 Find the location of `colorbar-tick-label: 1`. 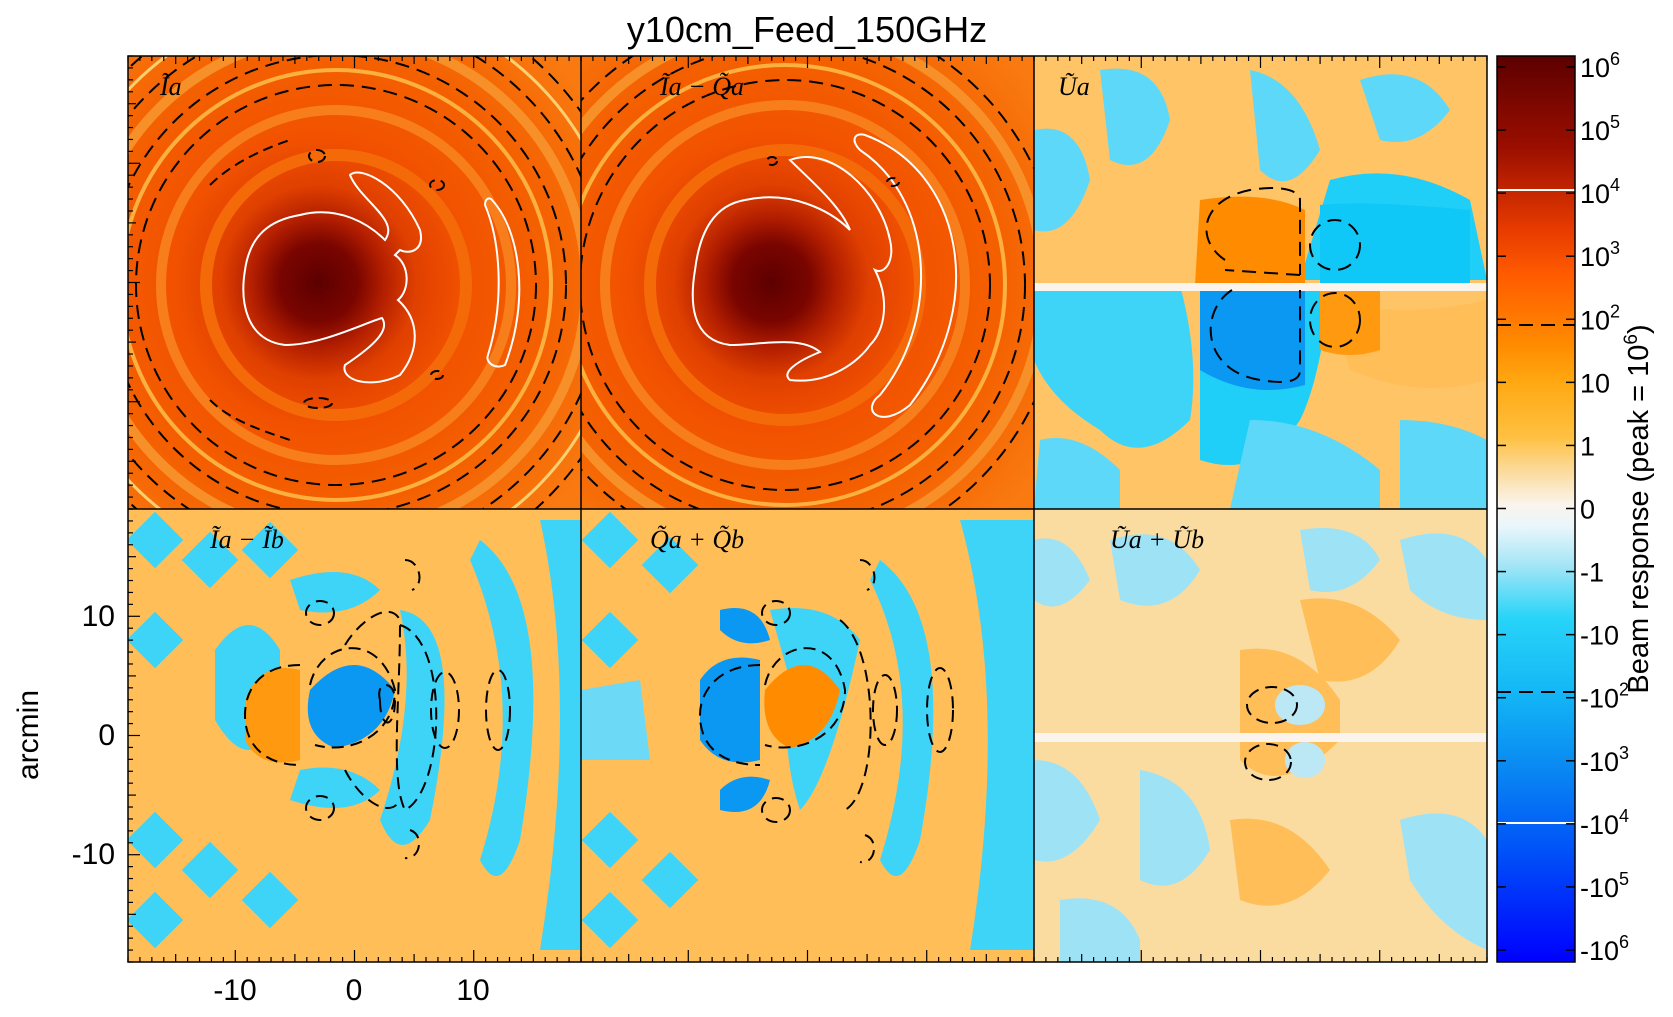

colorbar-tick-label: 1 is located at coordinates (1587, 446).